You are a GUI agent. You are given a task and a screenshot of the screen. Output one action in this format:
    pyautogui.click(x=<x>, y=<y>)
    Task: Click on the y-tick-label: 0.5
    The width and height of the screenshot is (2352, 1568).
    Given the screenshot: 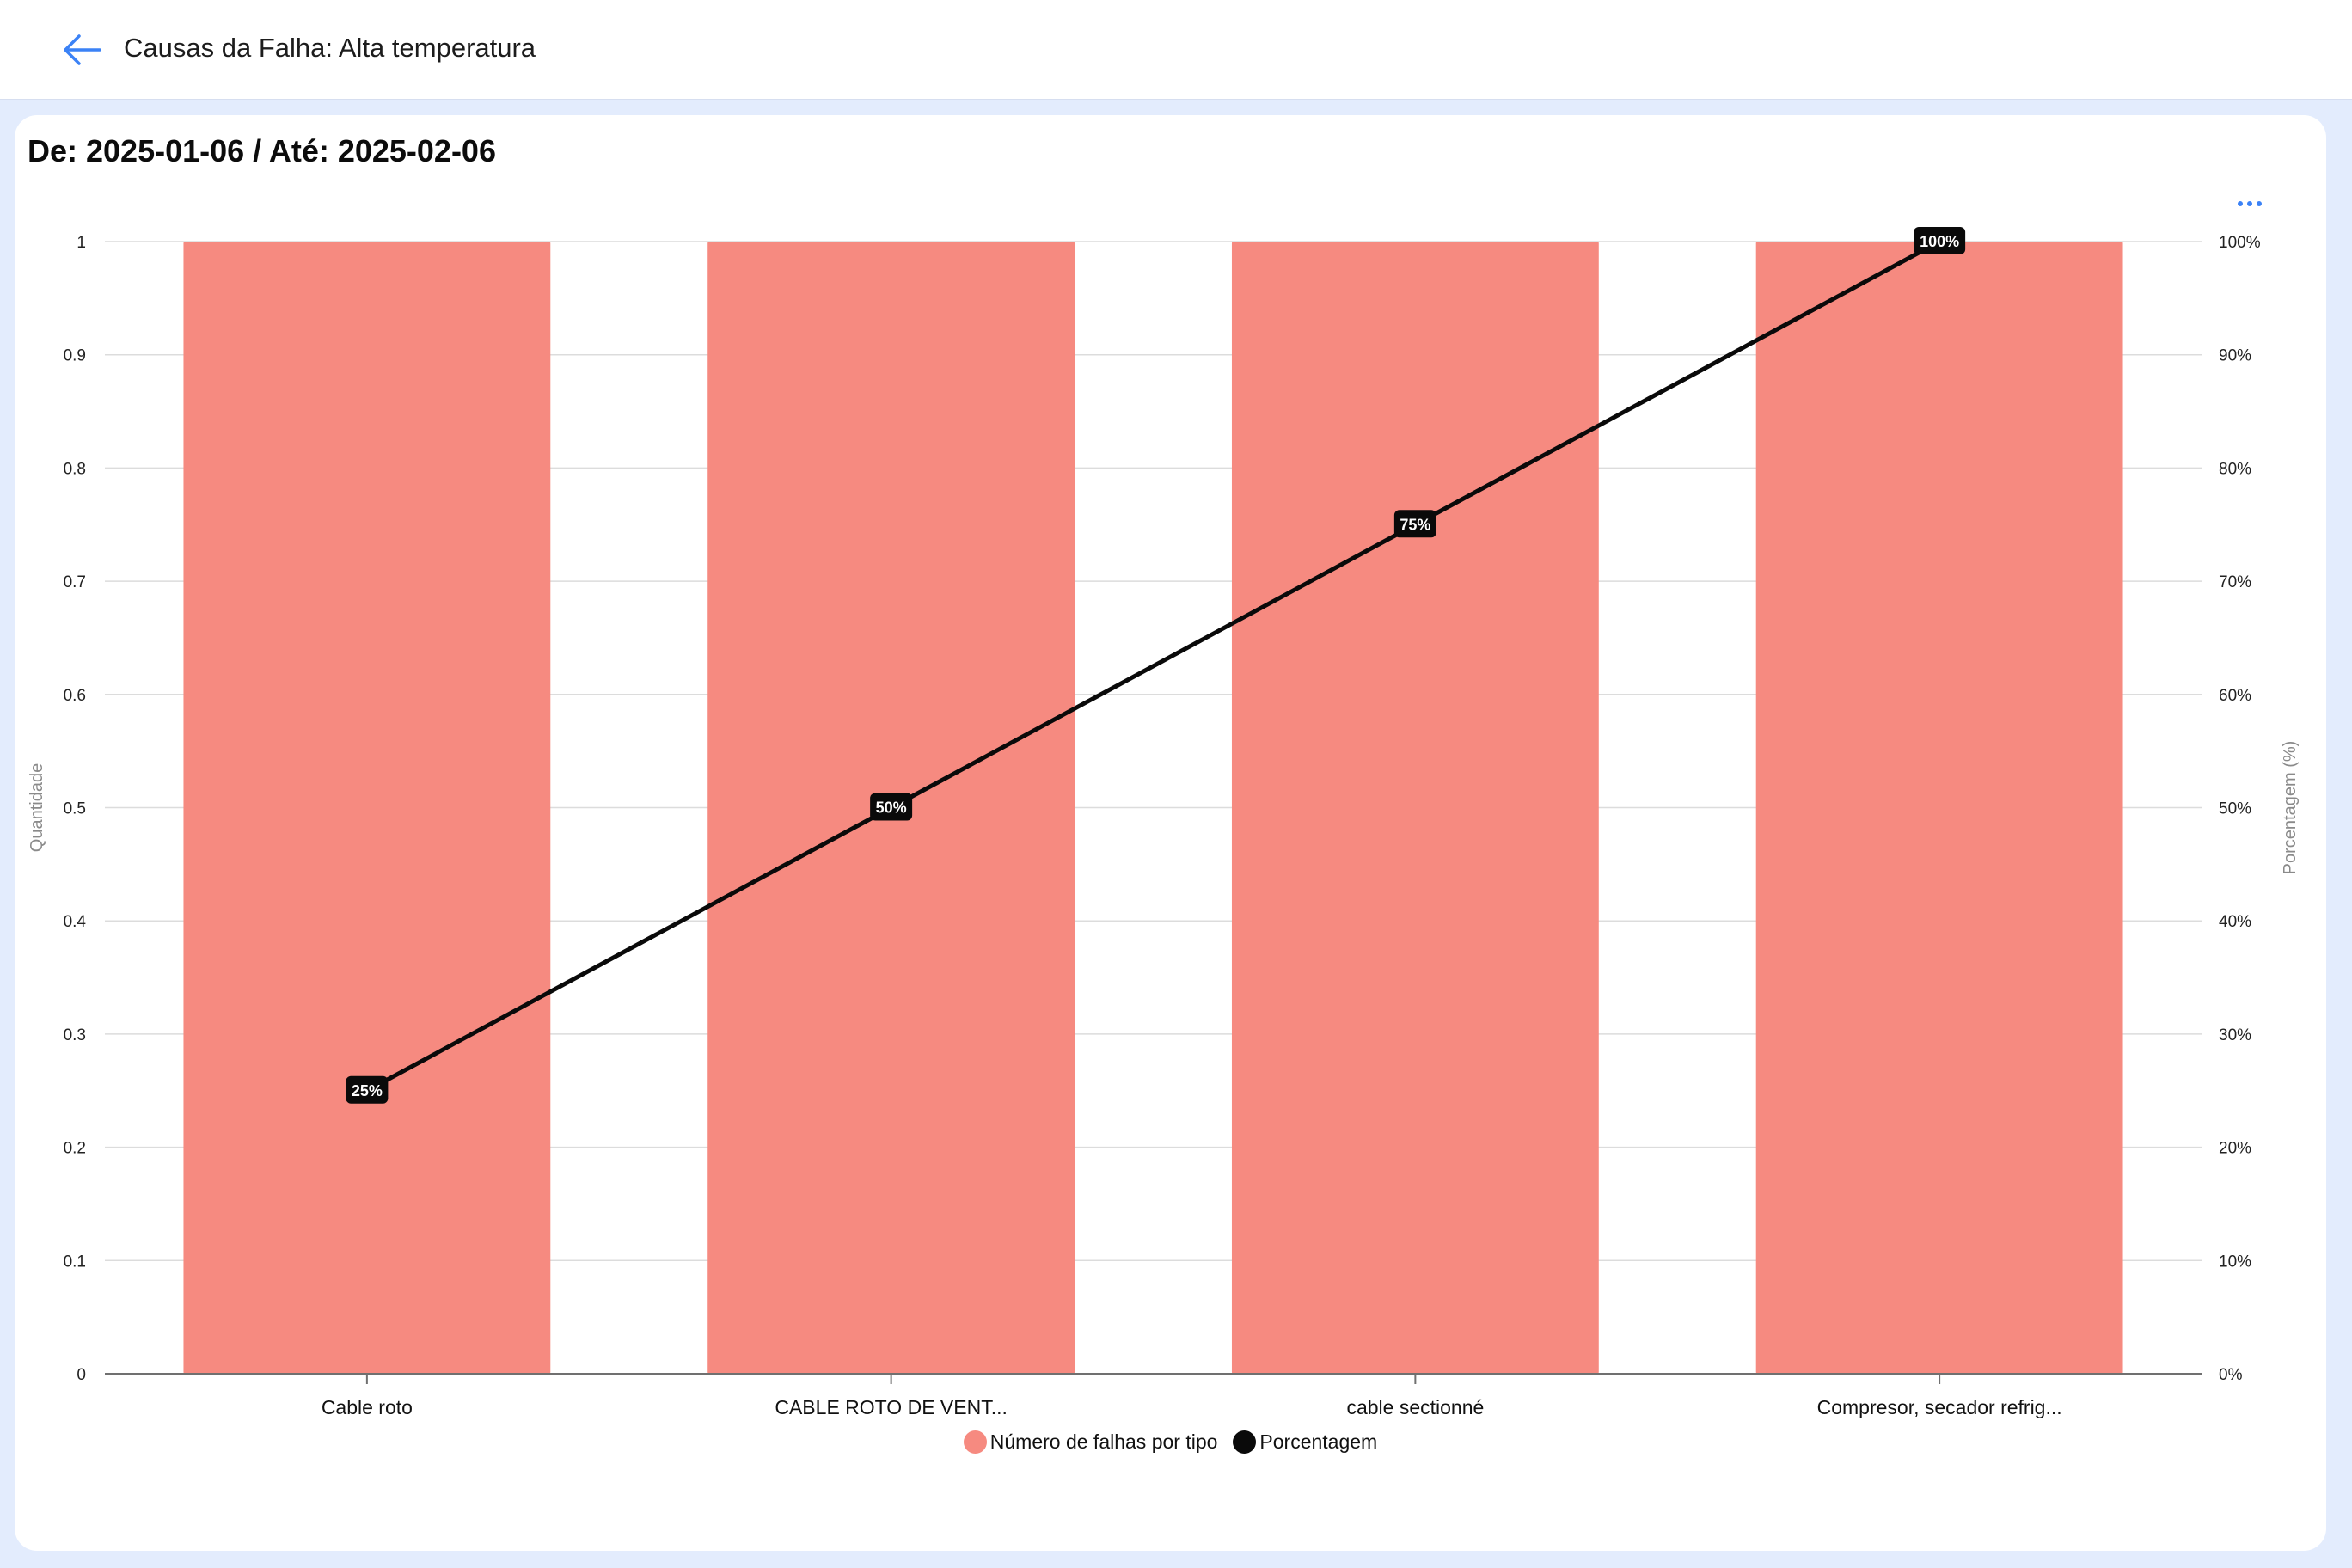 What is the action you would take?
    pyautogui.click(x=75, y=809)
    